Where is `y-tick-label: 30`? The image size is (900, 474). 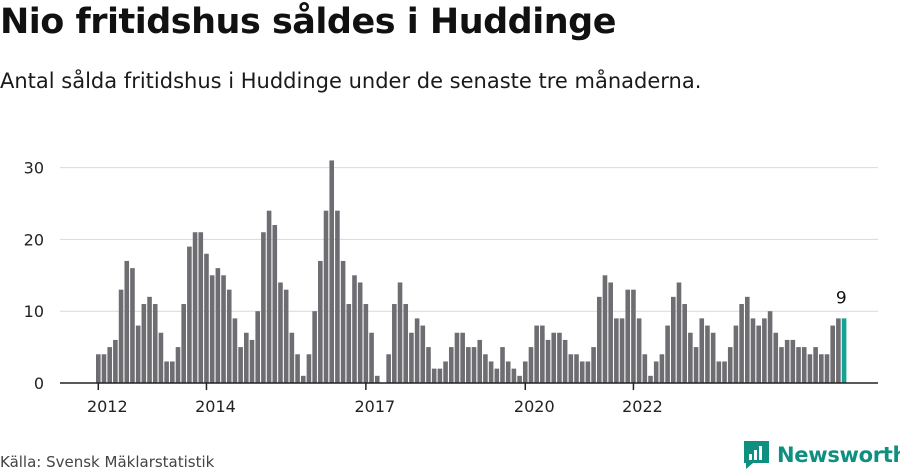 y-tick-label: 30 is located at coordinates (34, 168).